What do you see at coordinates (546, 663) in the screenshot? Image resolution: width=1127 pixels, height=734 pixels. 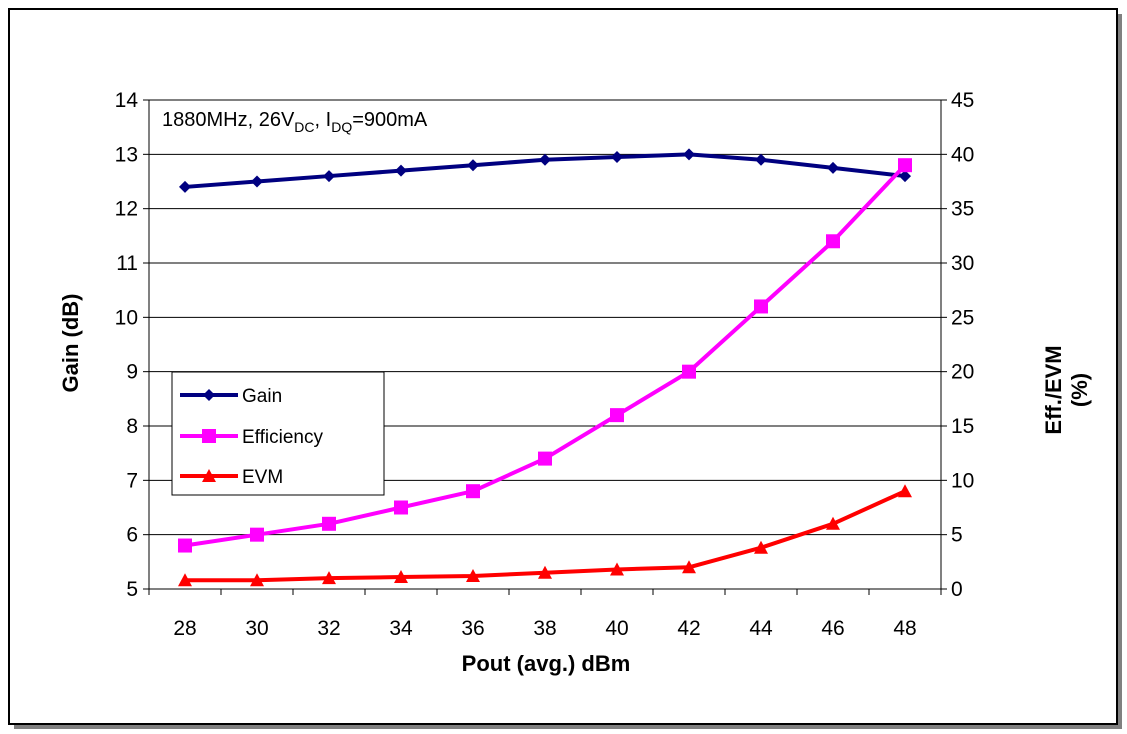 I see `x-axis-title: Pout (avg.) dBm` at bounding box center [546, 663].